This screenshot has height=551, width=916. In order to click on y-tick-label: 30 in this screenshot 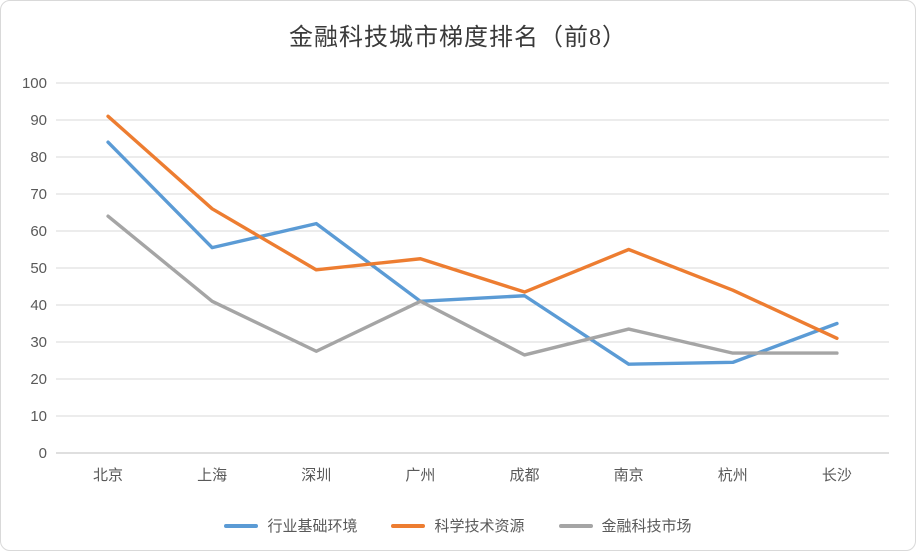, I will do `click(38, 342)`.